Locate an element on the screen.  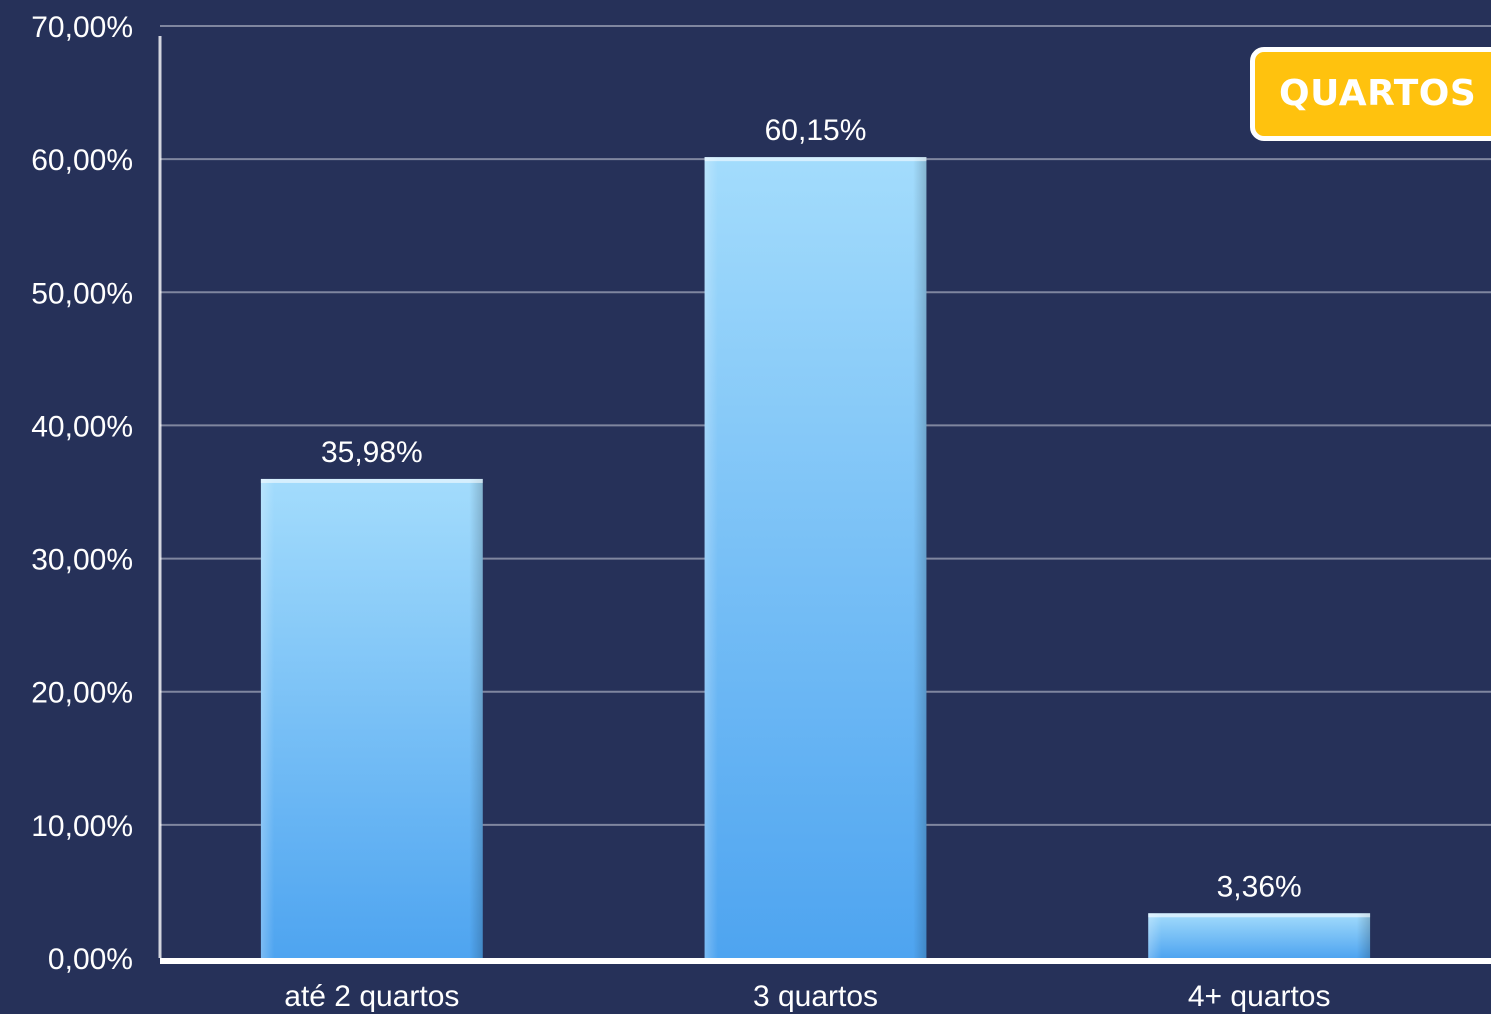
y-tick-label: 10,00% is located at coordinates (82, 826).